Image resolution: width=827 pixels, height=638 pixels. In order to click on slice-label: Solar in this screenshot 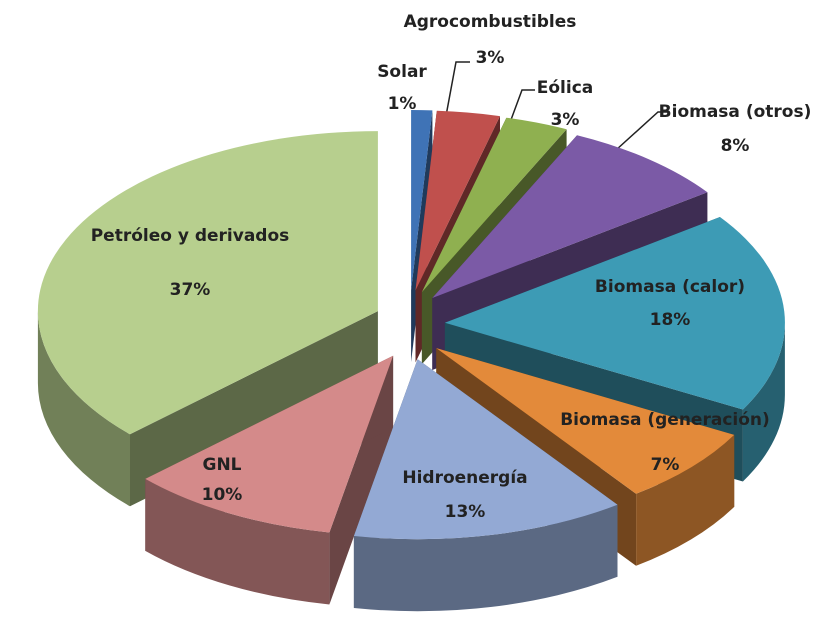, I will do `click(402, 72)`.